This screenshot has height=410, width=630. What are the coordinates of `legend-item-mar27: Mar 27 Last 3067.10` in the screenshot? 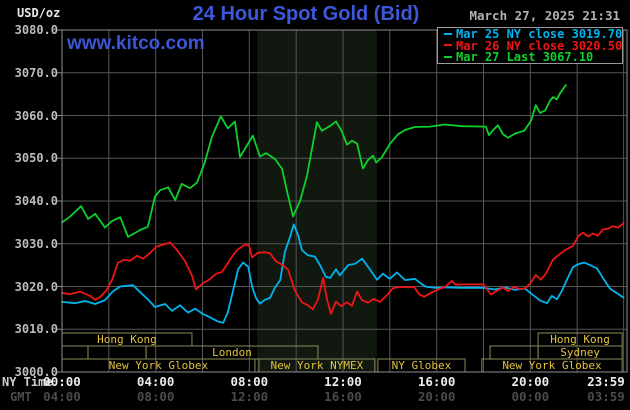 It's located at (533, 57).